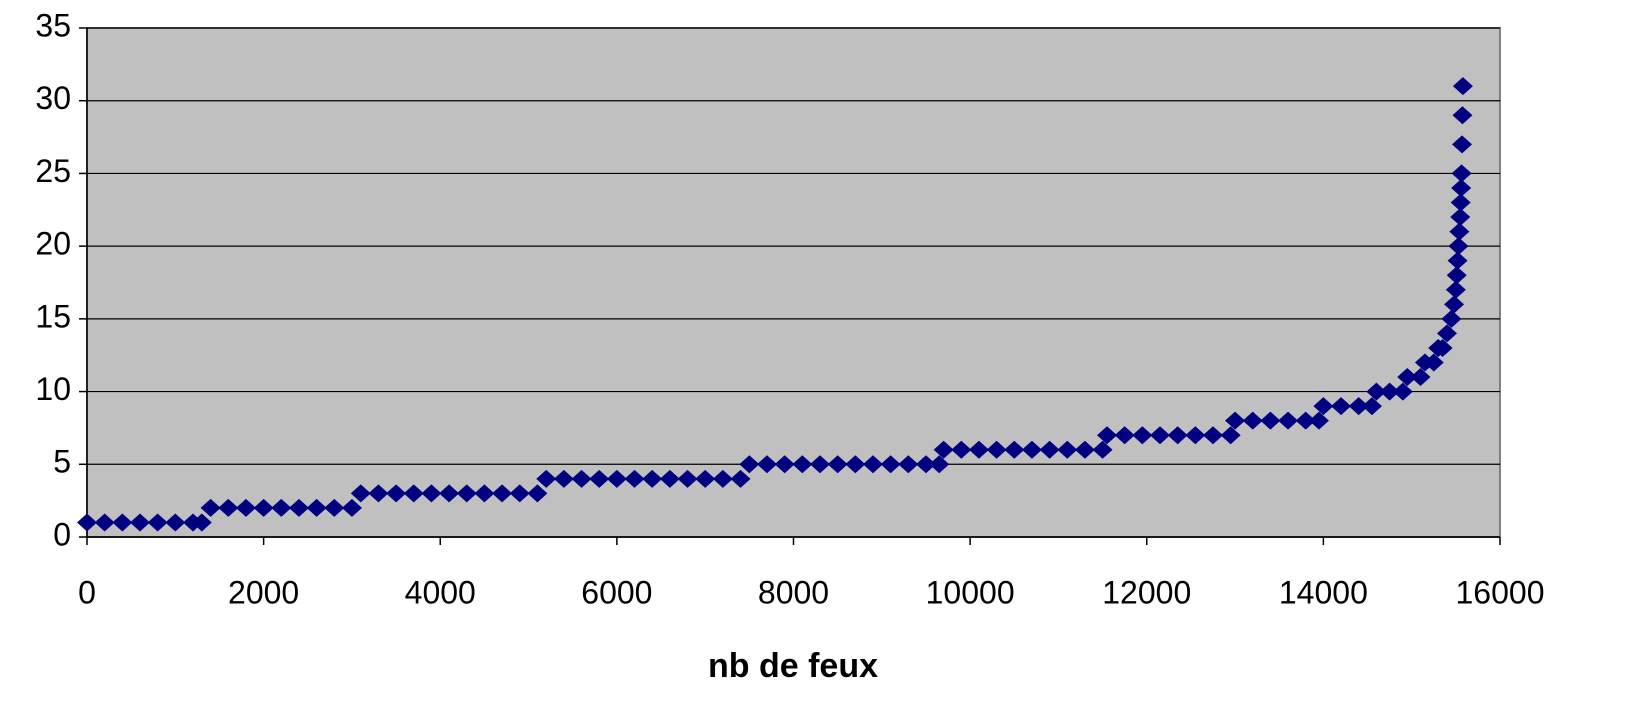 The image size is (1650, 718). What do you see at coordinates (970, 592) in the screenshot?
I see `x-tick-label: 10000` at bounding box center [970, 592].